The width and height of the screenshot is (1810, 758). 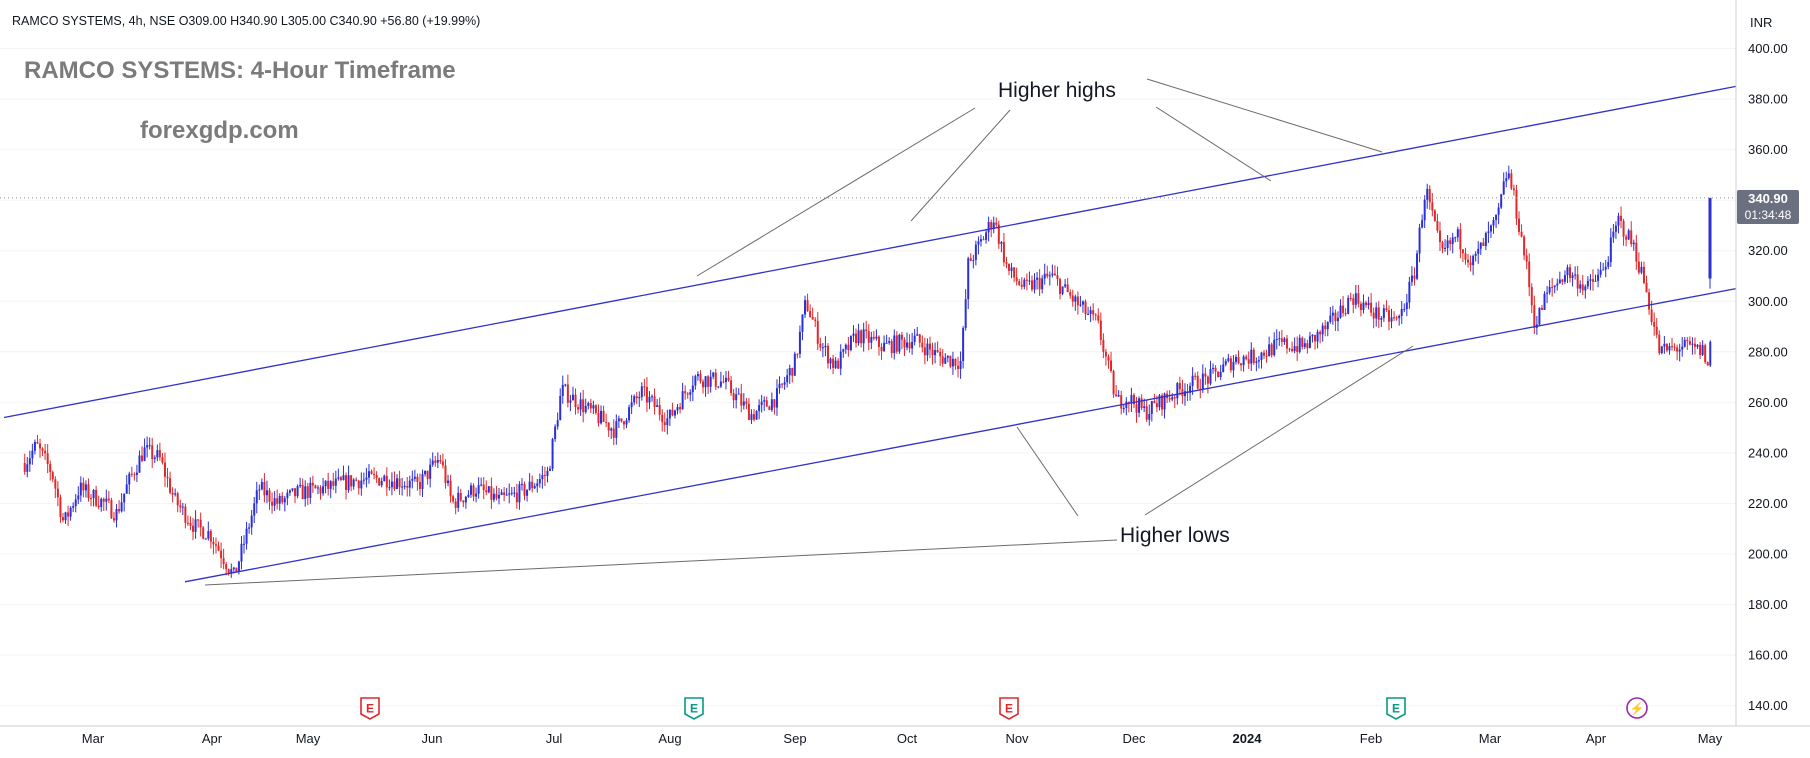 I want to click on event-markers: E E E E ⚡, so click(x=1004, y=708).